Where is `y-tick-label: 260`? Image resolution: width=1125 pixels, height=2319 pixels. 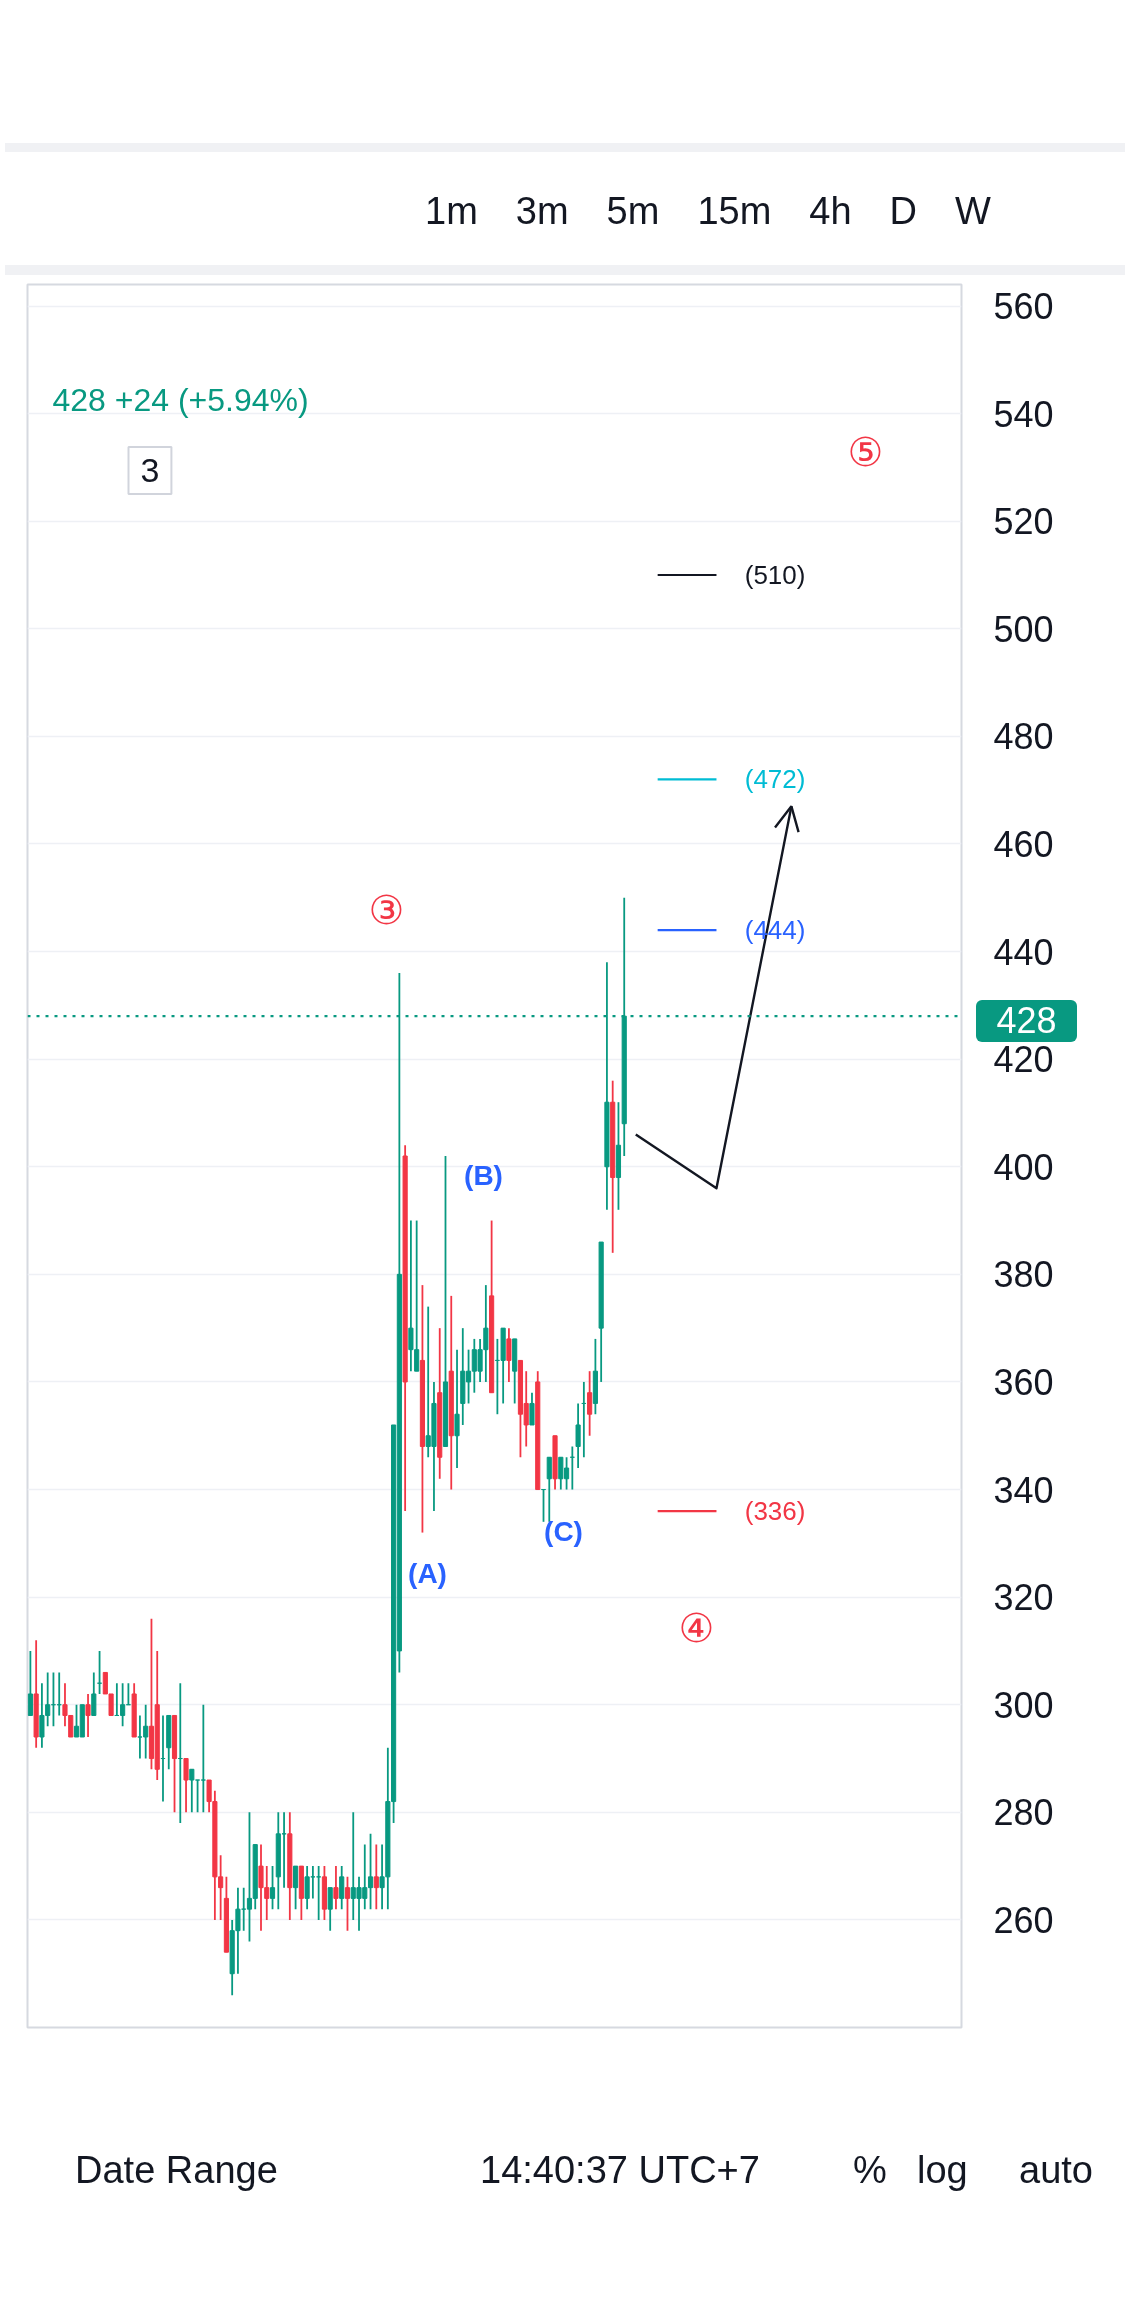
y-tick-label: 260 is located at coordinates (1023, 1920).